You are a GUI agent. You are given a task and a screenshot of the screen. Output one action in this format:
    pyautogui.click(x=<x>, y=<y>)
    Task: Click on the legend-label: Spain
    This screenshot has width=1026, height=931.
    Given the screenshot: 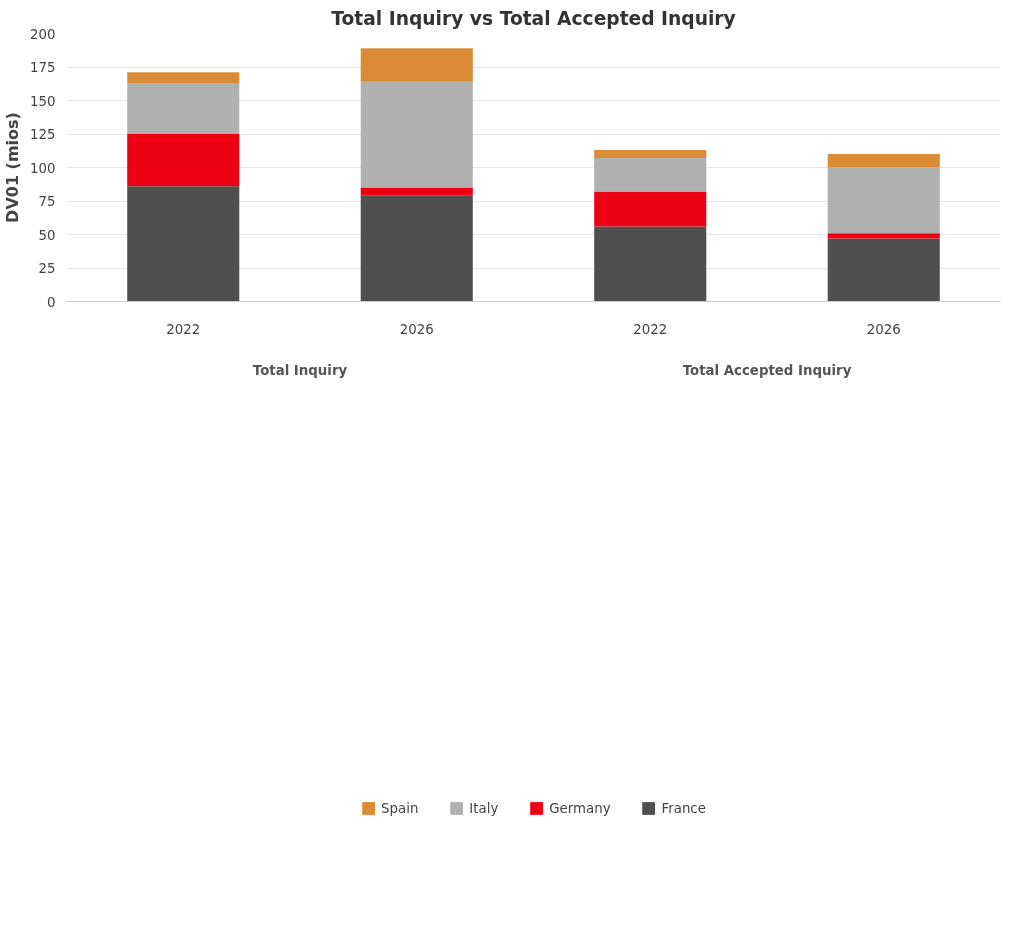 What is the action you would take?
    pyautogui.click(x=400, y=808)
    